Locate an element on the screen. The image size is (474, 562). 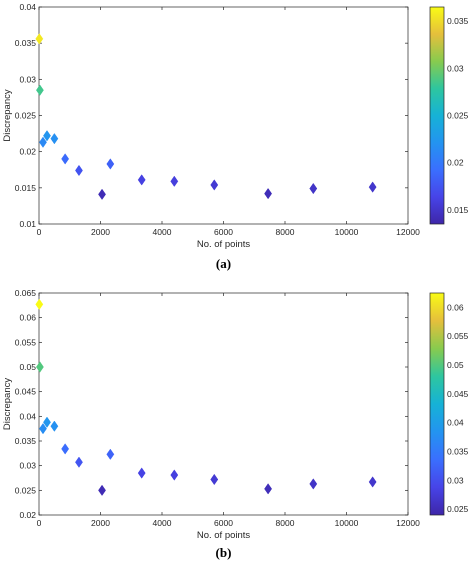
y-tick-label-b: 0.025 is located at coordinates (26, 490).